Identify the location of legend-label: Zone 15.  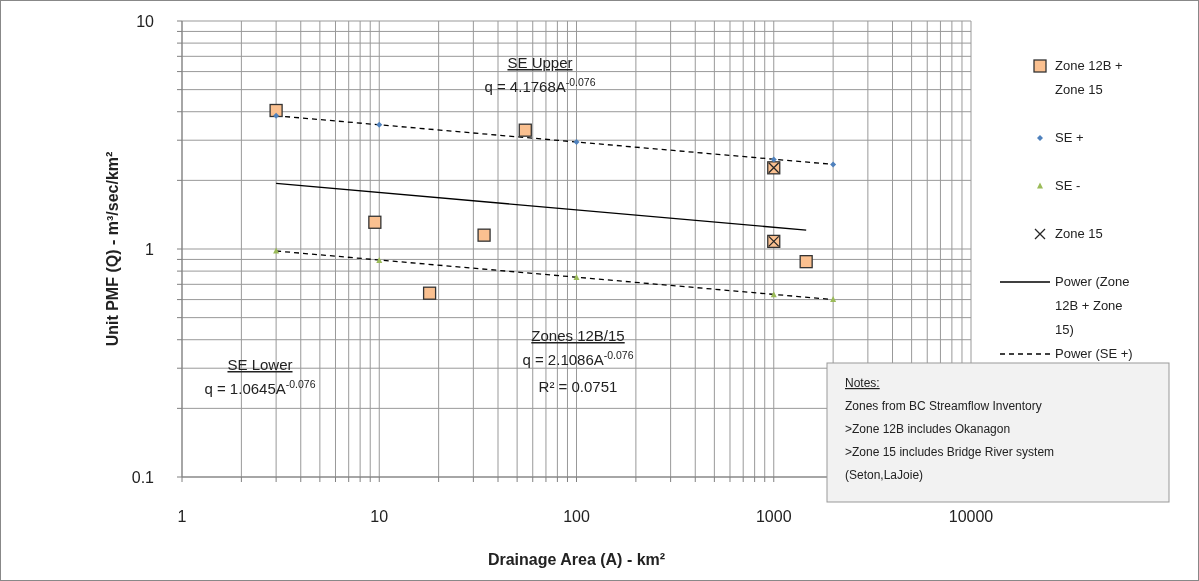
(1079, 233).